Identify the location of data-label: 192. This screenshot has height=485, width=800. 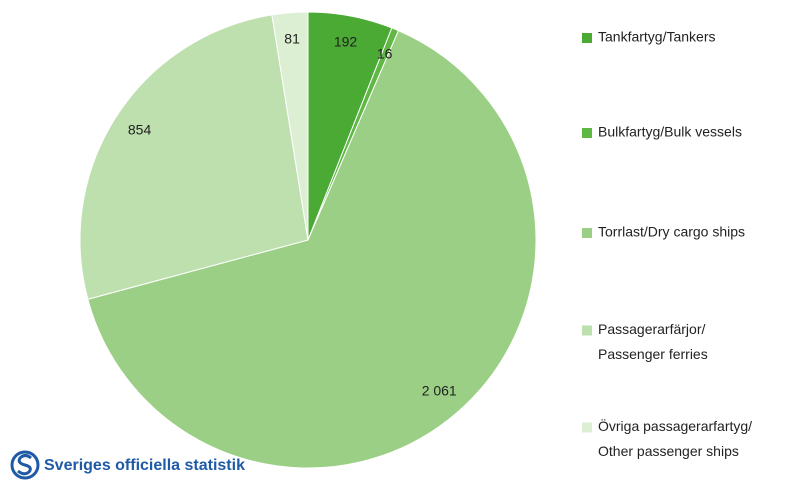
(346, 42).